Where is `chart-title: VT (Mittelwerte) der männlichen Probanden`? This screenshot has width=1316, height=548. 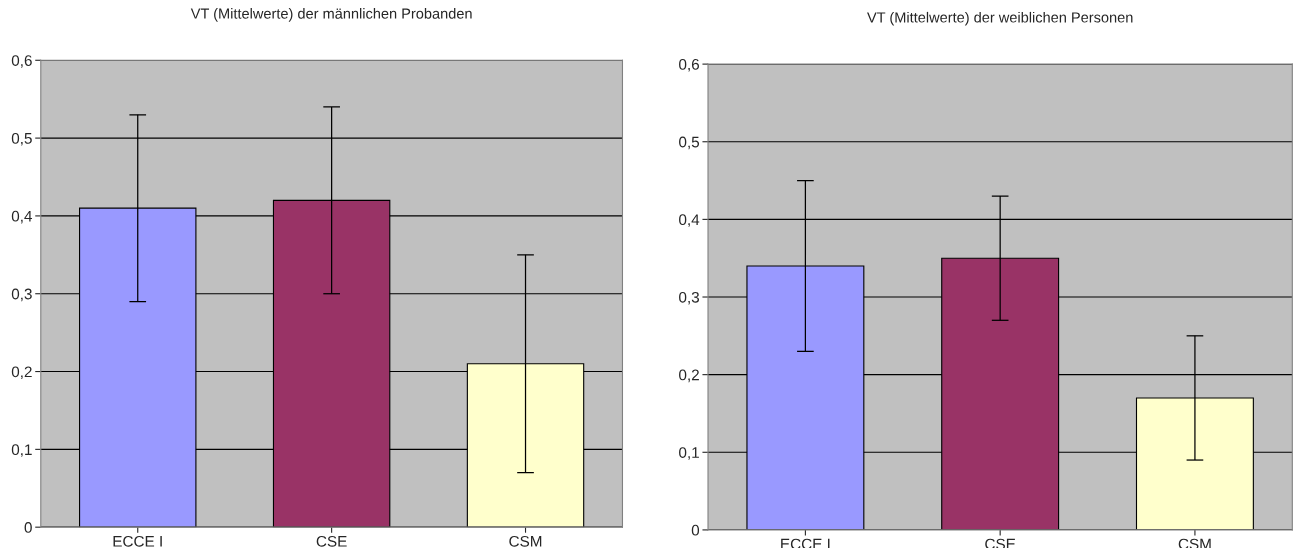 chart-title: VT (Mittelwerte) der männlichen Probanden is located at coordinates (331, 15).